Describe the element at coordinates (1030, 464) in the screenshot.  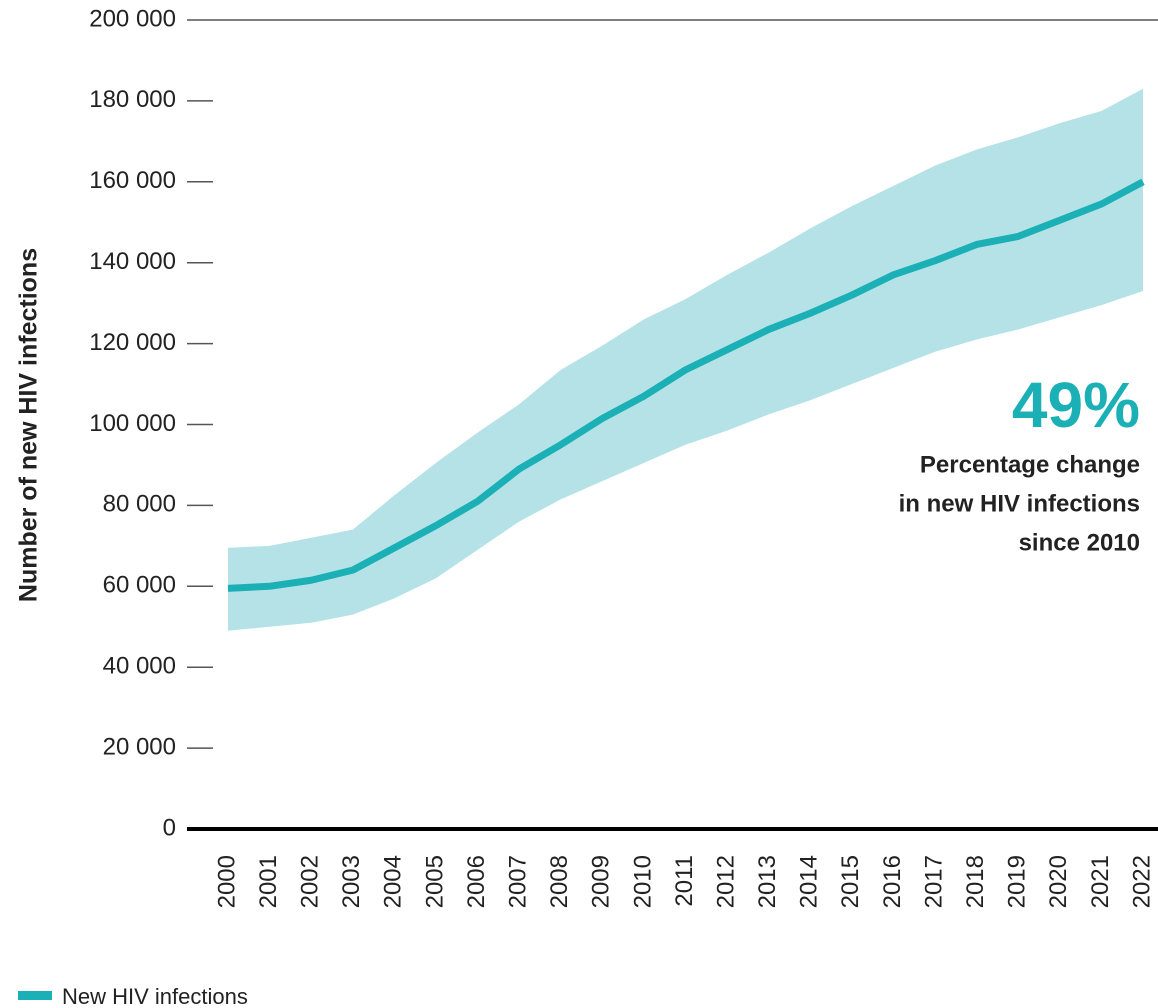
I see `annotation-text: Percentage change` at that location.